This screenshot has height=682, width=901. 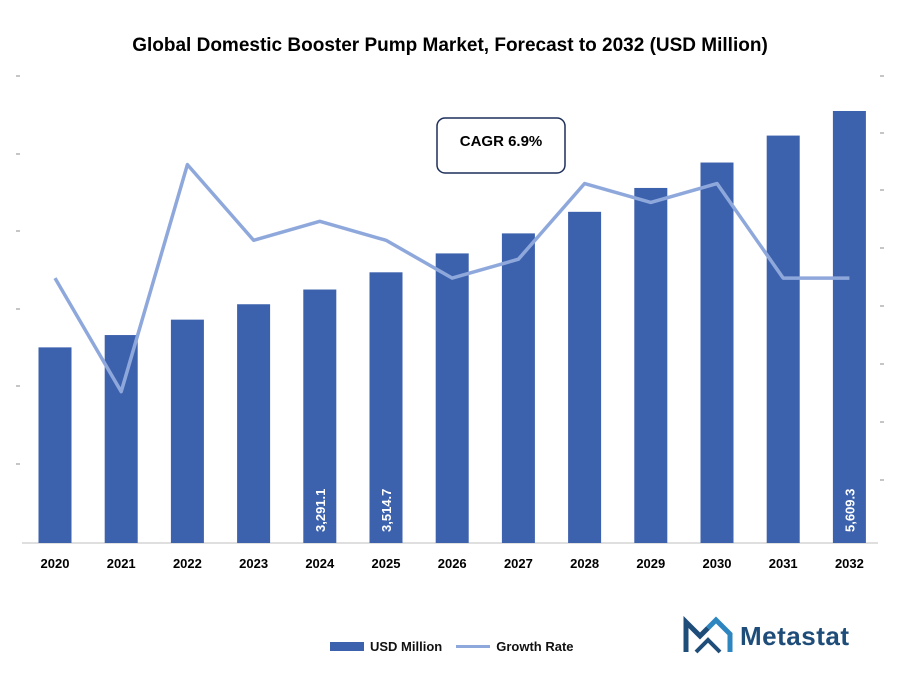 I want to click on x-tick-label-2031: 2031, so click(x=783, y=563).